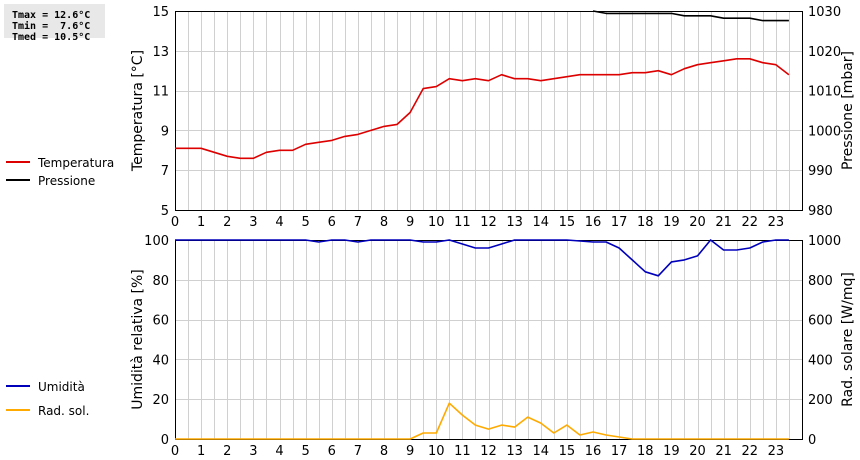 Image resolution: width=860 pixels, height=460 pixels. Describe the element at coordinates (749, 451) in the screenshot. I see `p2-x-tick-label: 22` at that location.